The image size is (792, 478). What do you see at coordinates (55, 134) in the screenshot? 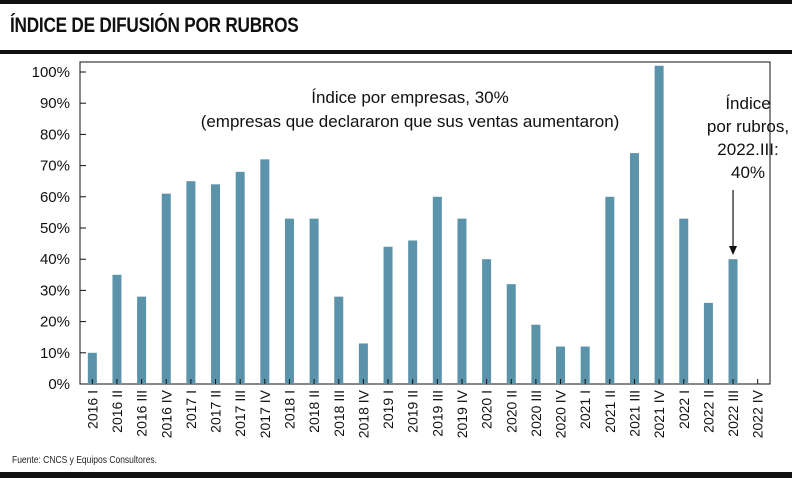
I see `y-tick-label: 80%` at bounding box center [55, 134].